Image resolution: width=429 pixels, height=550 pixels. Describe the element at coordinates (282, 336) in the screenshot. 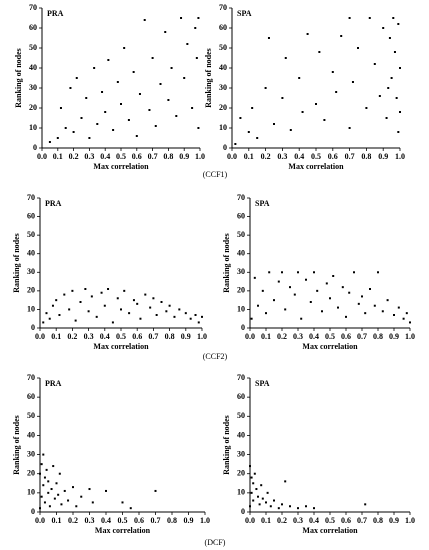

I see `x-tick-label: 0.2` at that location.